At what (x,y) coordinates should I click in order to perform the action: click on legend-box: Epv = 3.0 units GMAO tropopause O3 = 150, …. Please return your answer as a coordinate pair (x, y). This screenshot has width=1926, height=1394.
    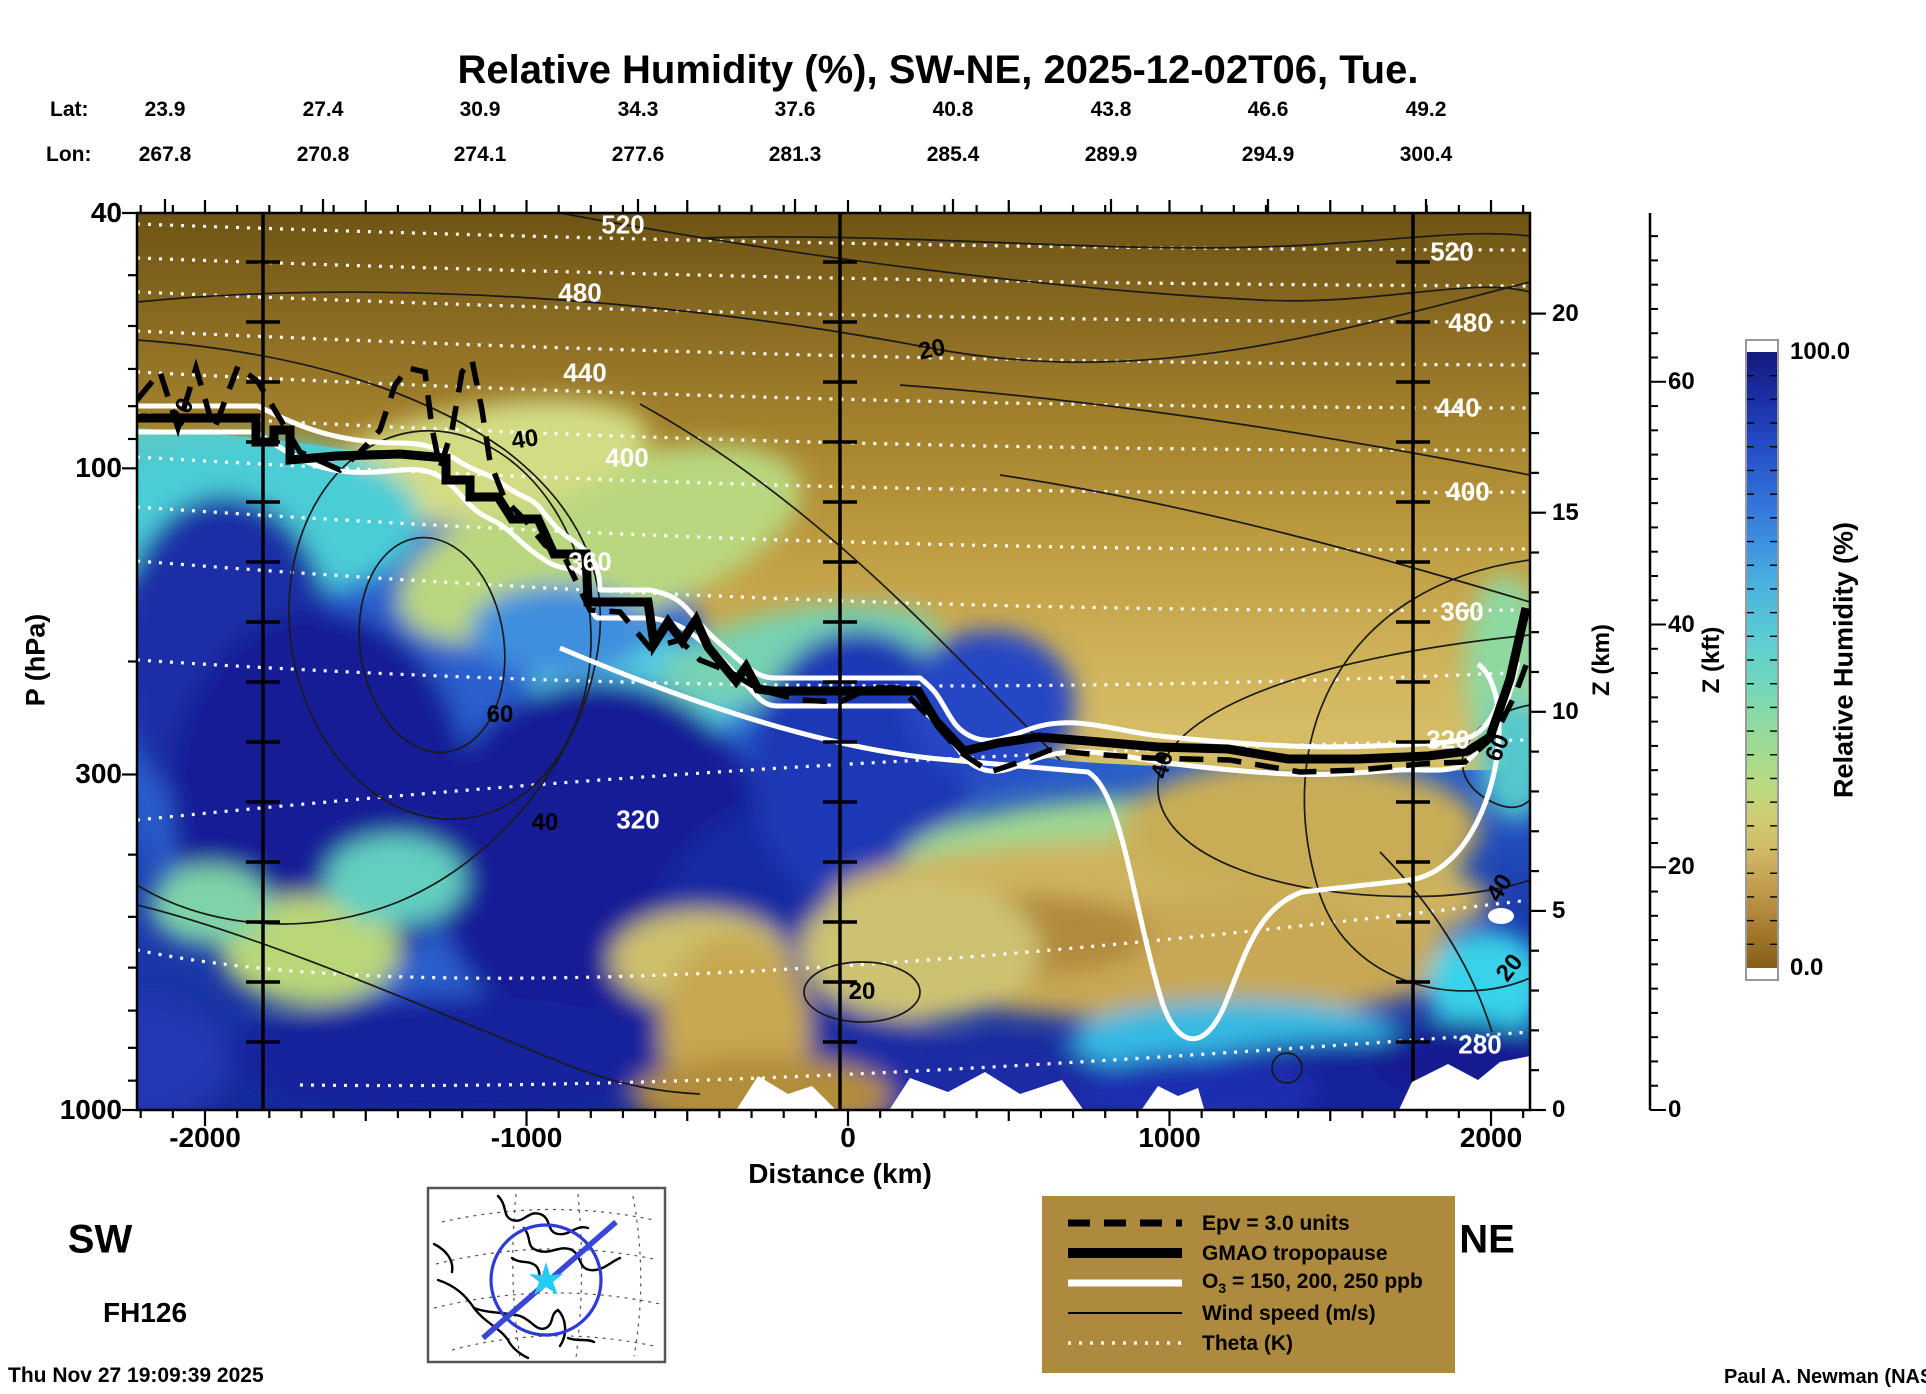
    Looking at the image, I should click on (1248, 1284).